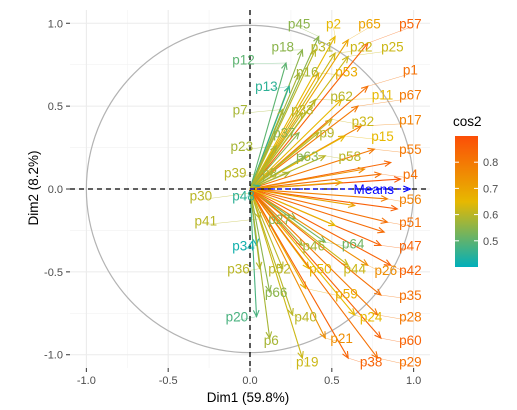 This screenshot has width=517, height=410. Describe the element at coordinates (273, 148) in the screenshot. I see `arrow-head-p23` at that location.